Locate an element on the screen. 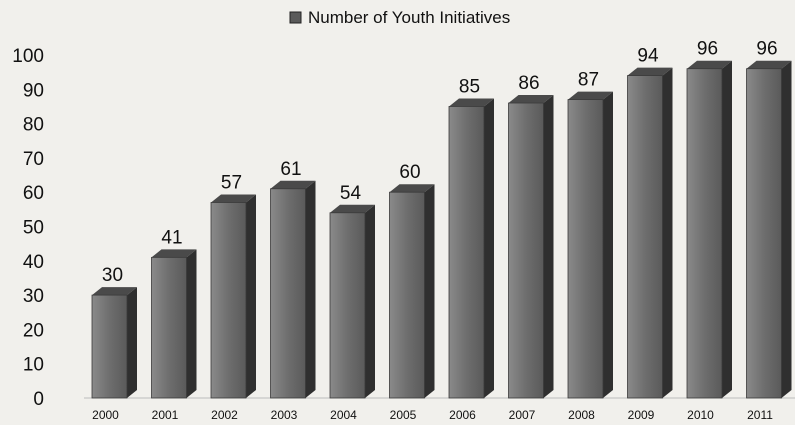  x-tick-label: 2007 is located at coordinates (522, 415).